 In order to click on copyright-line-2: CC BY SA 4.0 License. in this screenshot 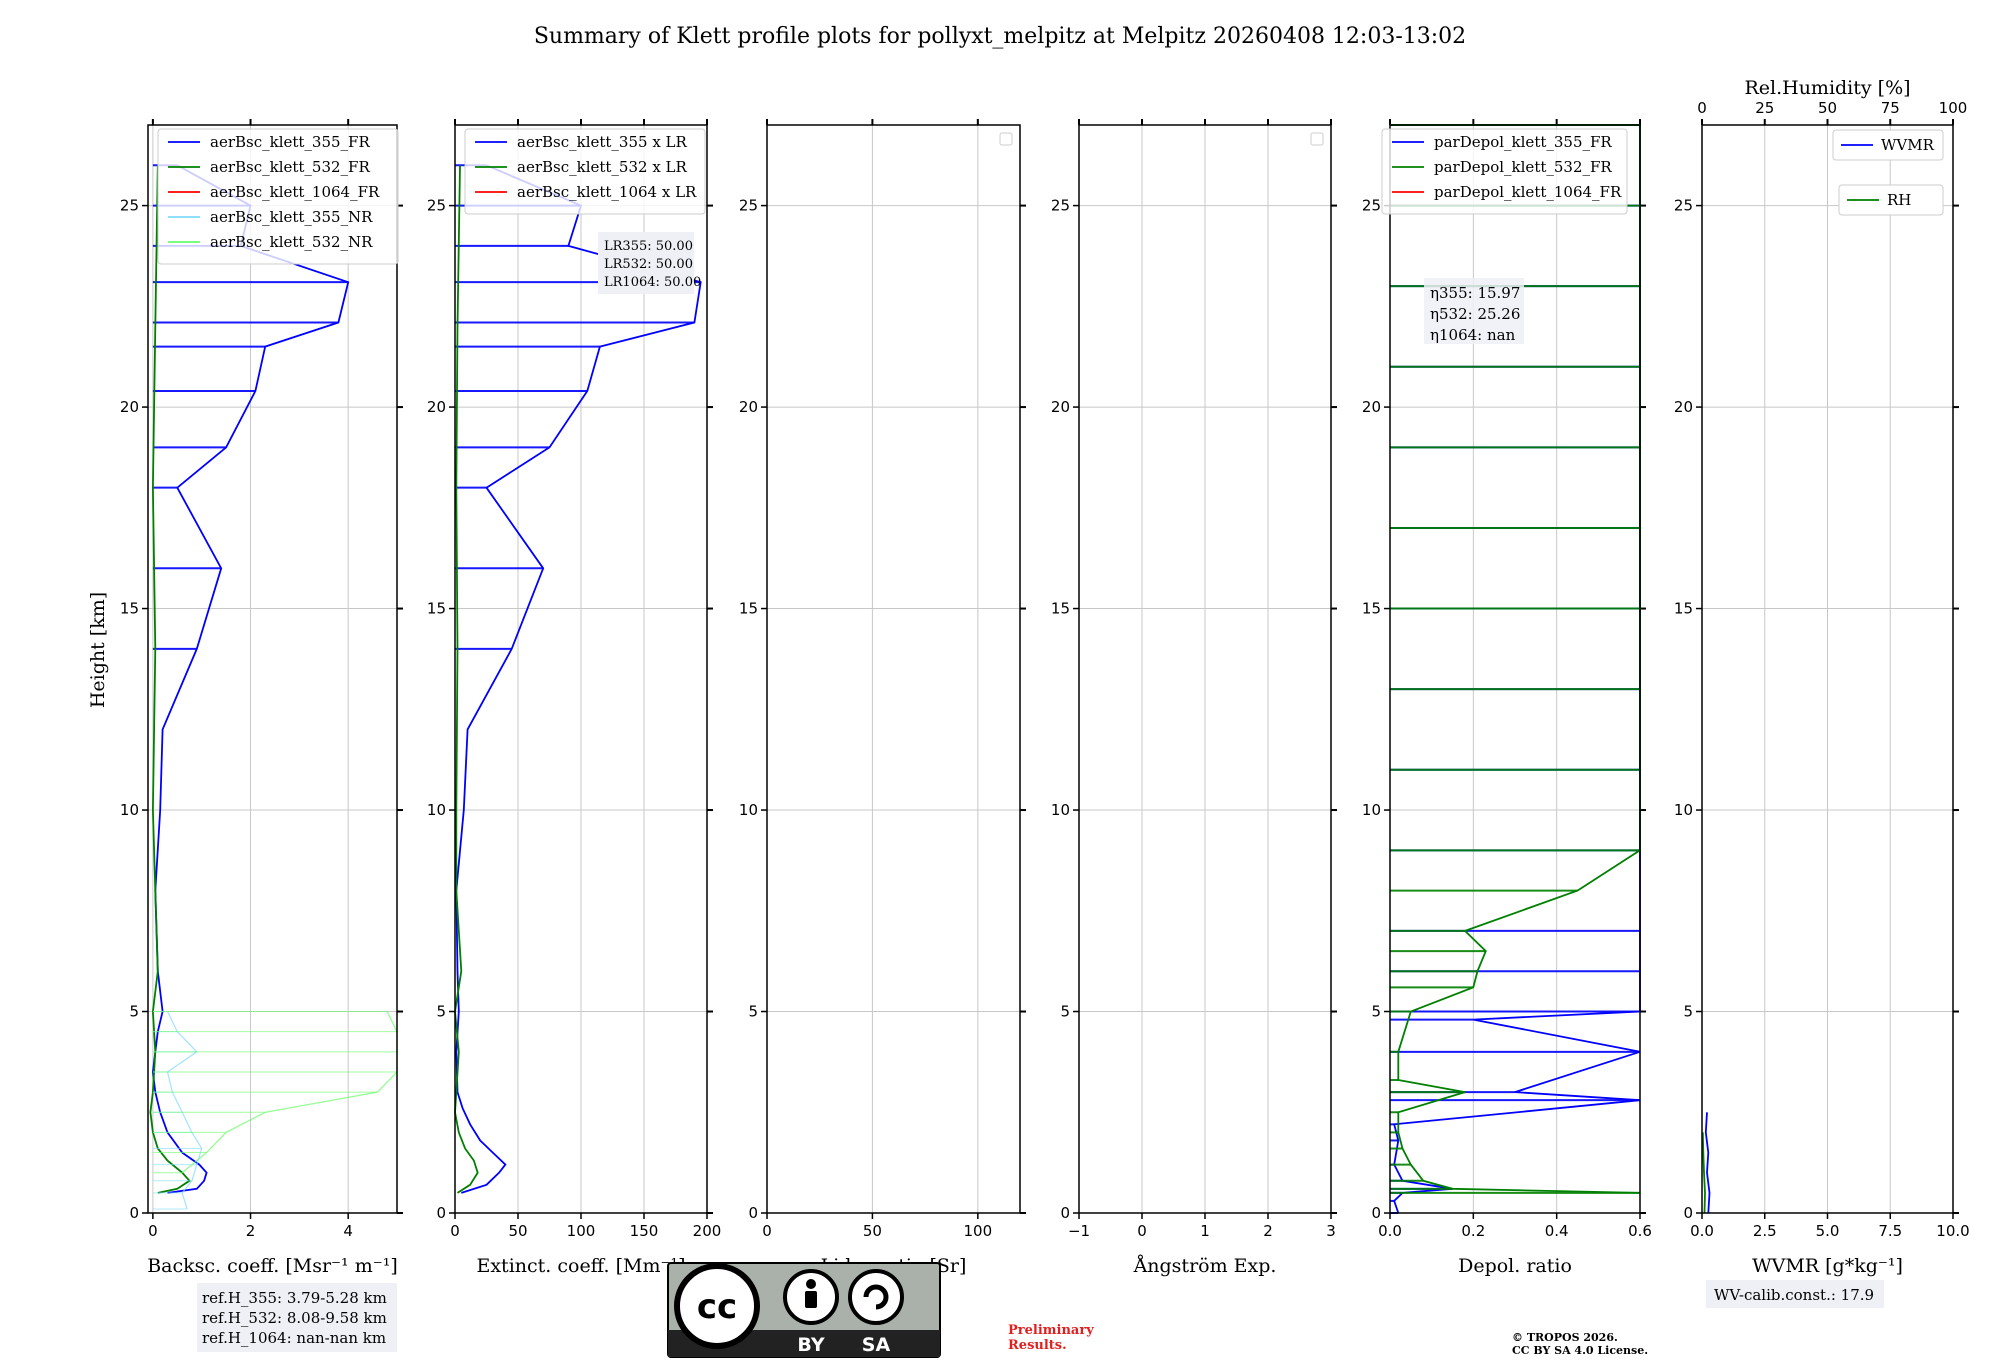, I will do `click(1580, 1350)`.